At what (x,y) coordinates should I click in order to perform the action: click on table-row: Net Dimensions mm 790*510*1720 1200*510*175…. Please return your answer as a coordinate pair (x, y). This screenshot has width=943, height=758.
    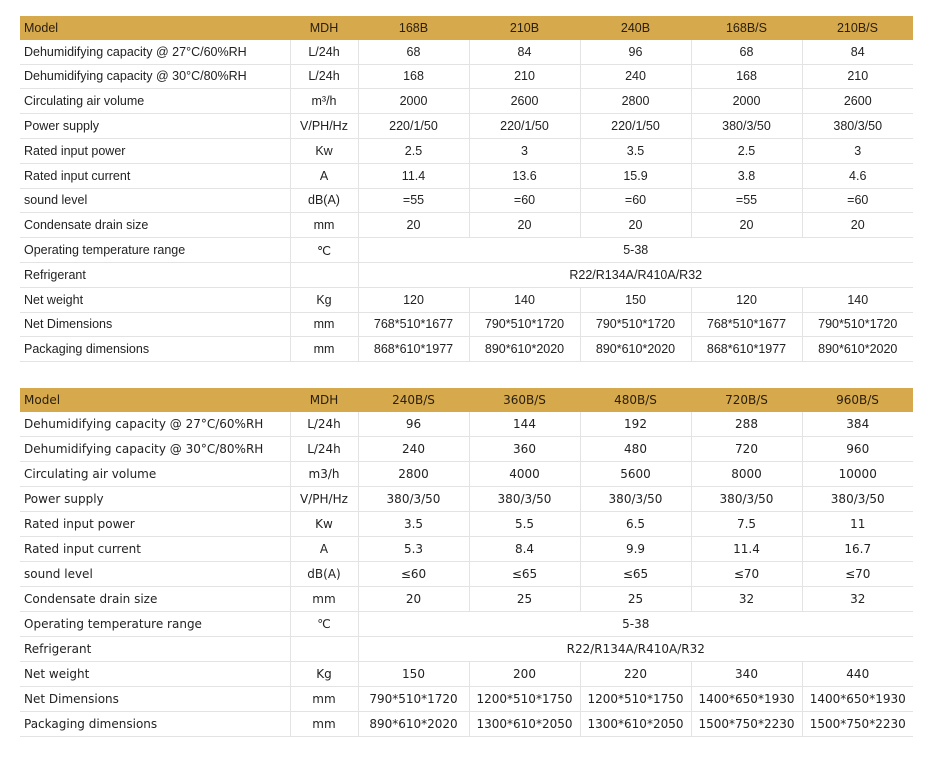
    Looking at the image, I should click on (466, 699).